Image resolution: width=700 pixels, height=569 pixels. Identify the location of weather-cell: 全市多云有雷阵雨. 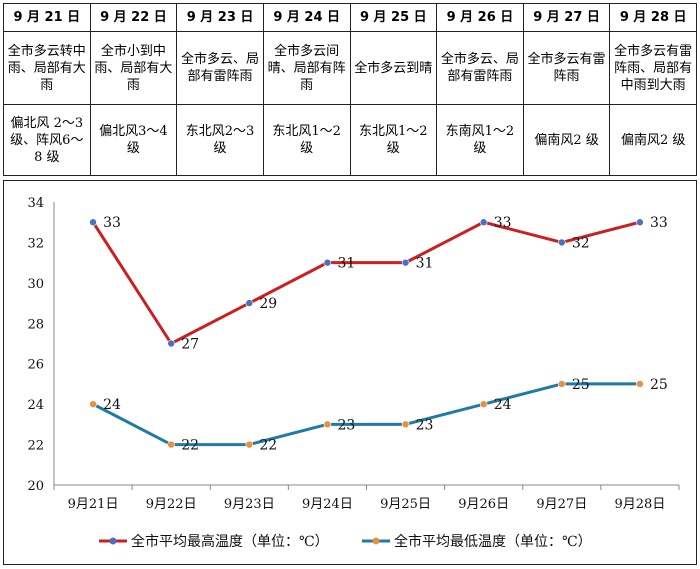
(566, 68).